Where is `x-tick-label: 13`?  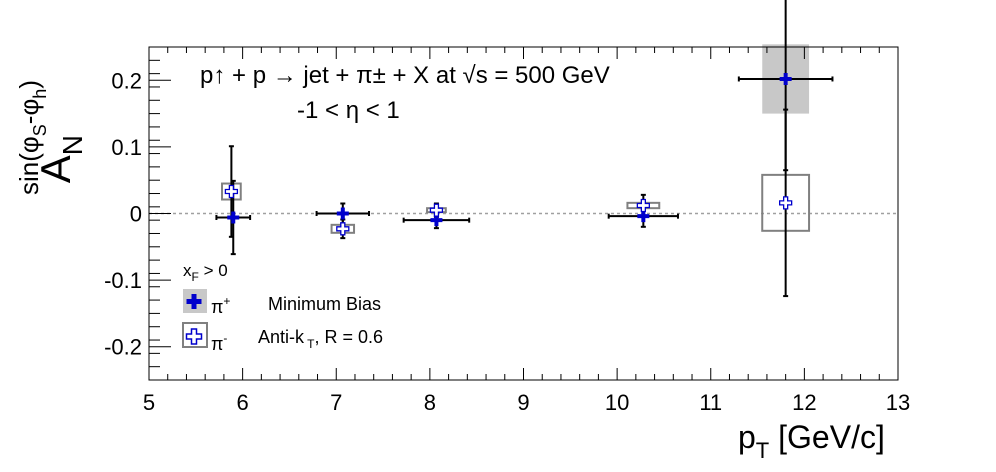 x-tick-label: 13 is located at coordinates (898, 402).